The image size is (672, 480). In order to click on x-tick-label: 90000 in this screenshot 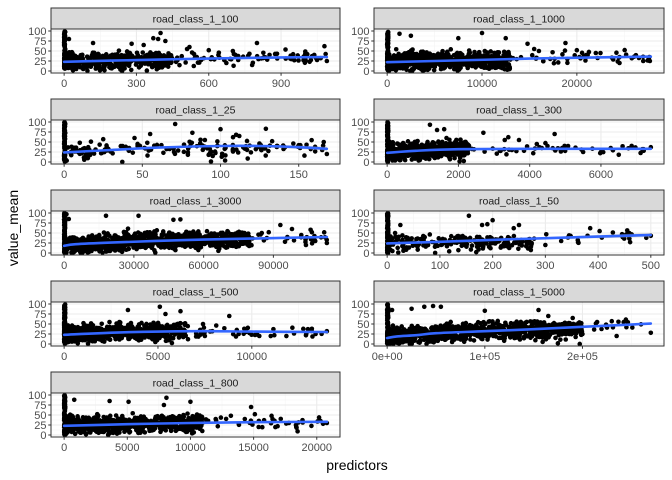, I will do `click(273, 266)`.